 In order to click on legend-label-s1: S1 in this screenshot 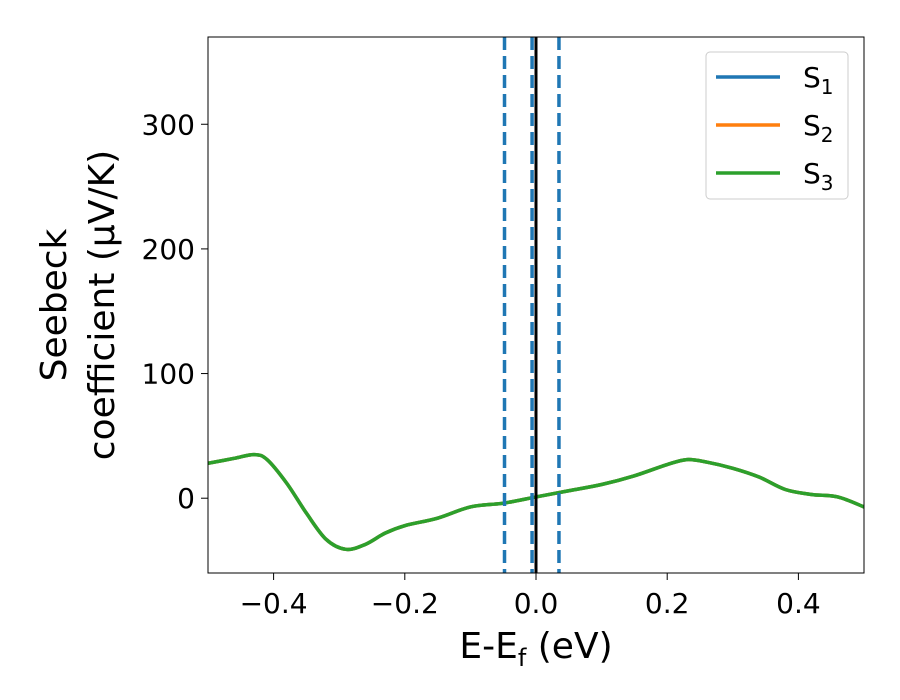, I will do `click(818, 80)`.